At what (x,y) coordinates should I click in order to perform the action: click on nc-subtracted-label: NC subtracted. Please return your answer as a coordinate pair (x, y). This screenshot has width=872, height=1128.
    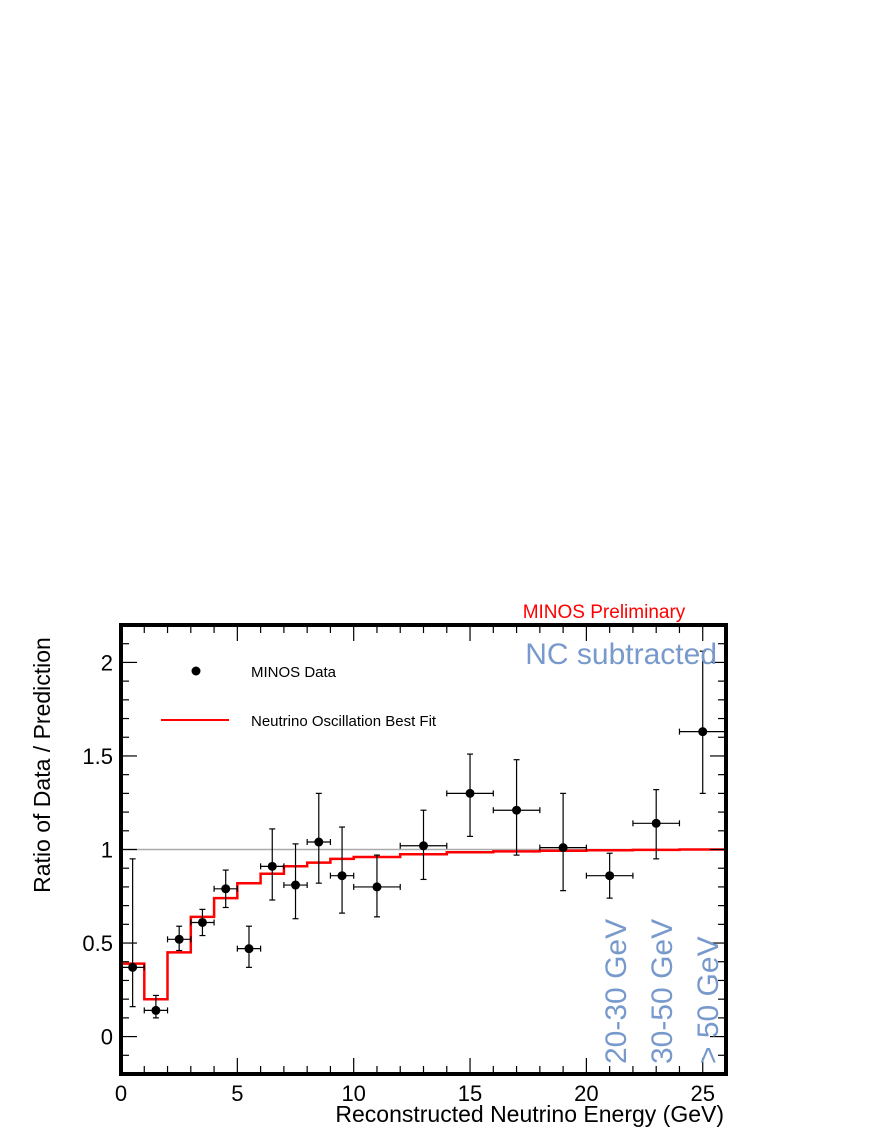
    Looking at the image, I should click on (621, 654).